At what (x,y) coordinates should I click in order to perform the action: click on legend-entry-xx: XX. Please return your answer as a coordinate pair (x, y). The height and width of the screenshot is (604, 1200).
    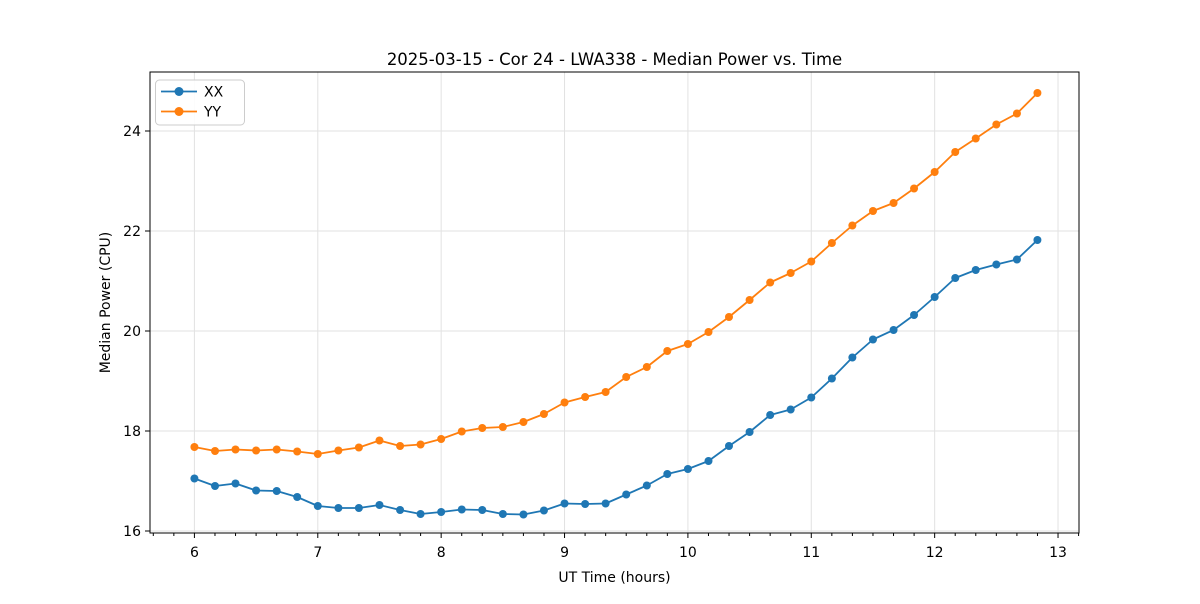
    Looking at the image, I should click on (192, 93).